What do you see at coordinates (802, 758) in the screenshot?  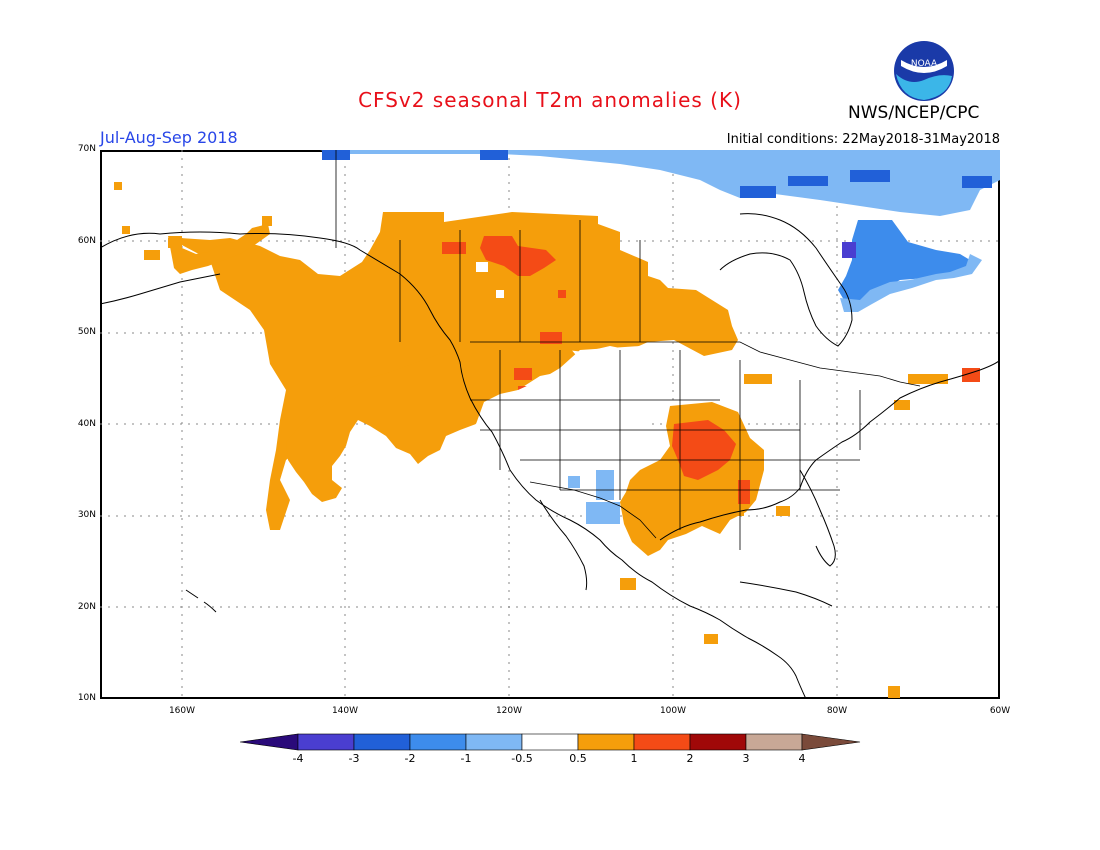 I see `cbar-label-p4: 4` at bounding box center [802, 758].